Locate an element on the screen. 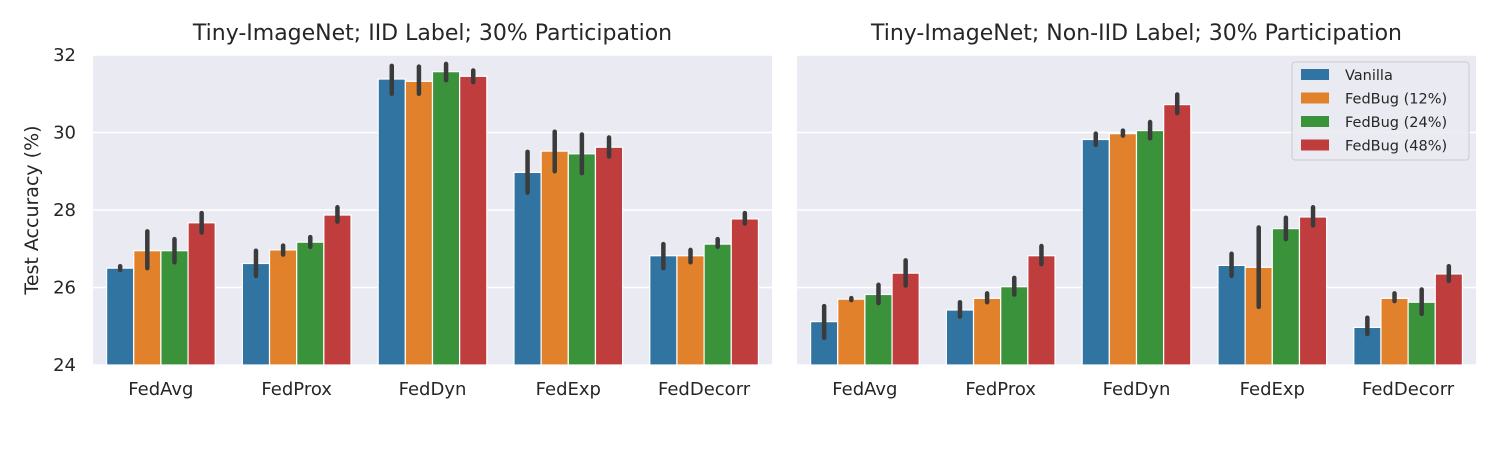 The image size is (1500, 450). y-tick-label: 28 is located at coordinates (64, 210).